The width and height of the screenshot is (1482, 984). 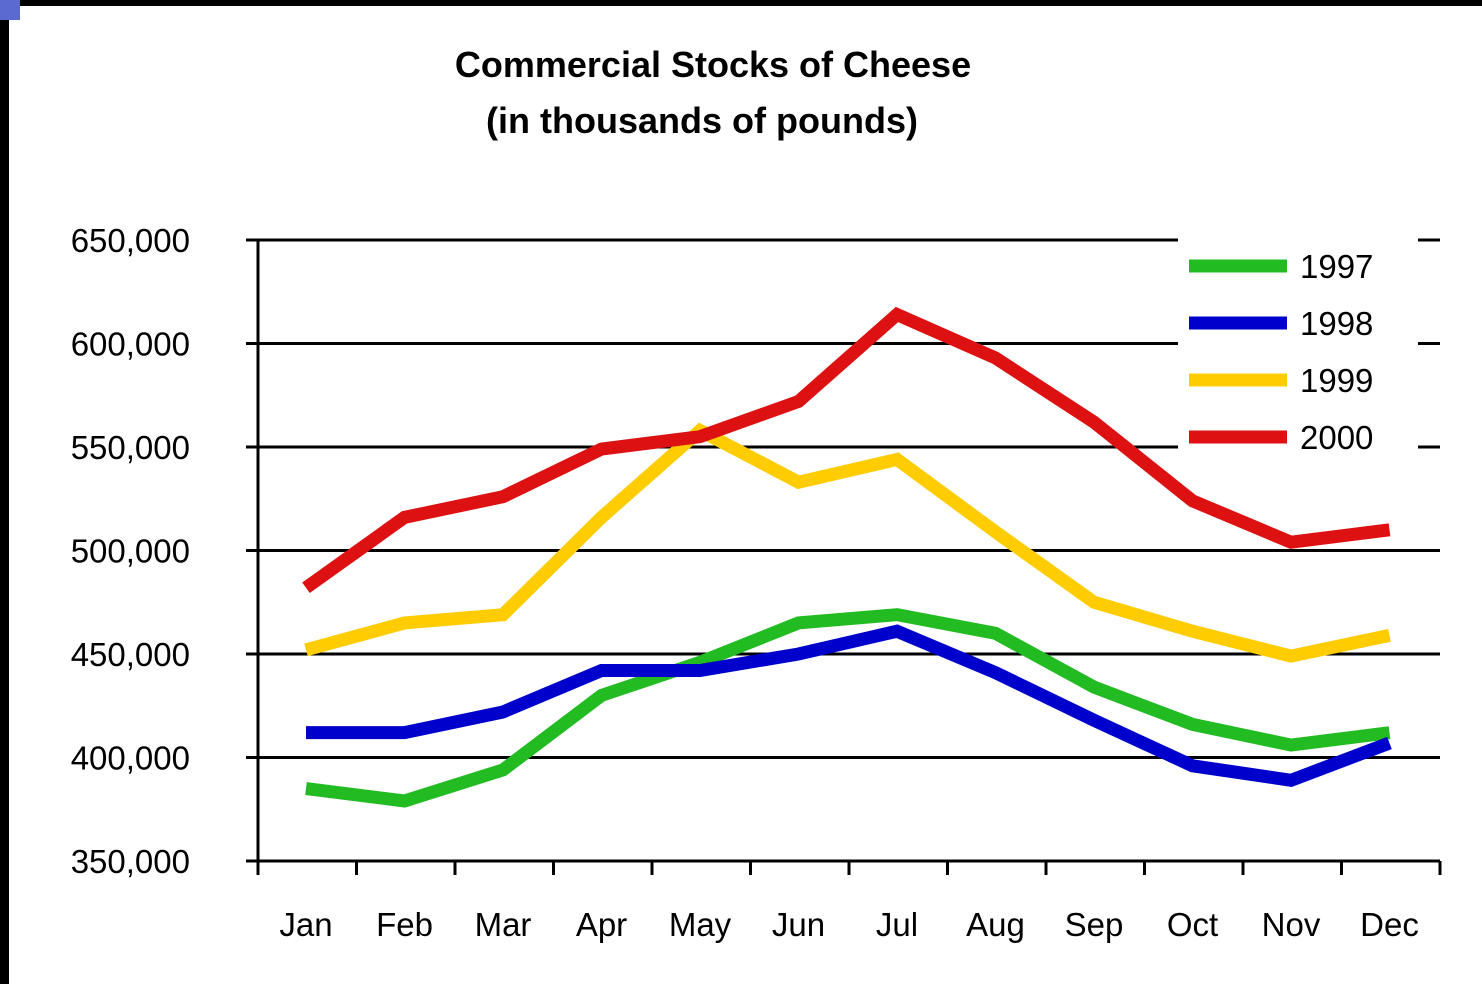 What do you see at coordinates (1336, 266) in the screenshot?
I see `legend-label: 1997` at bounding box center [1336, 266].